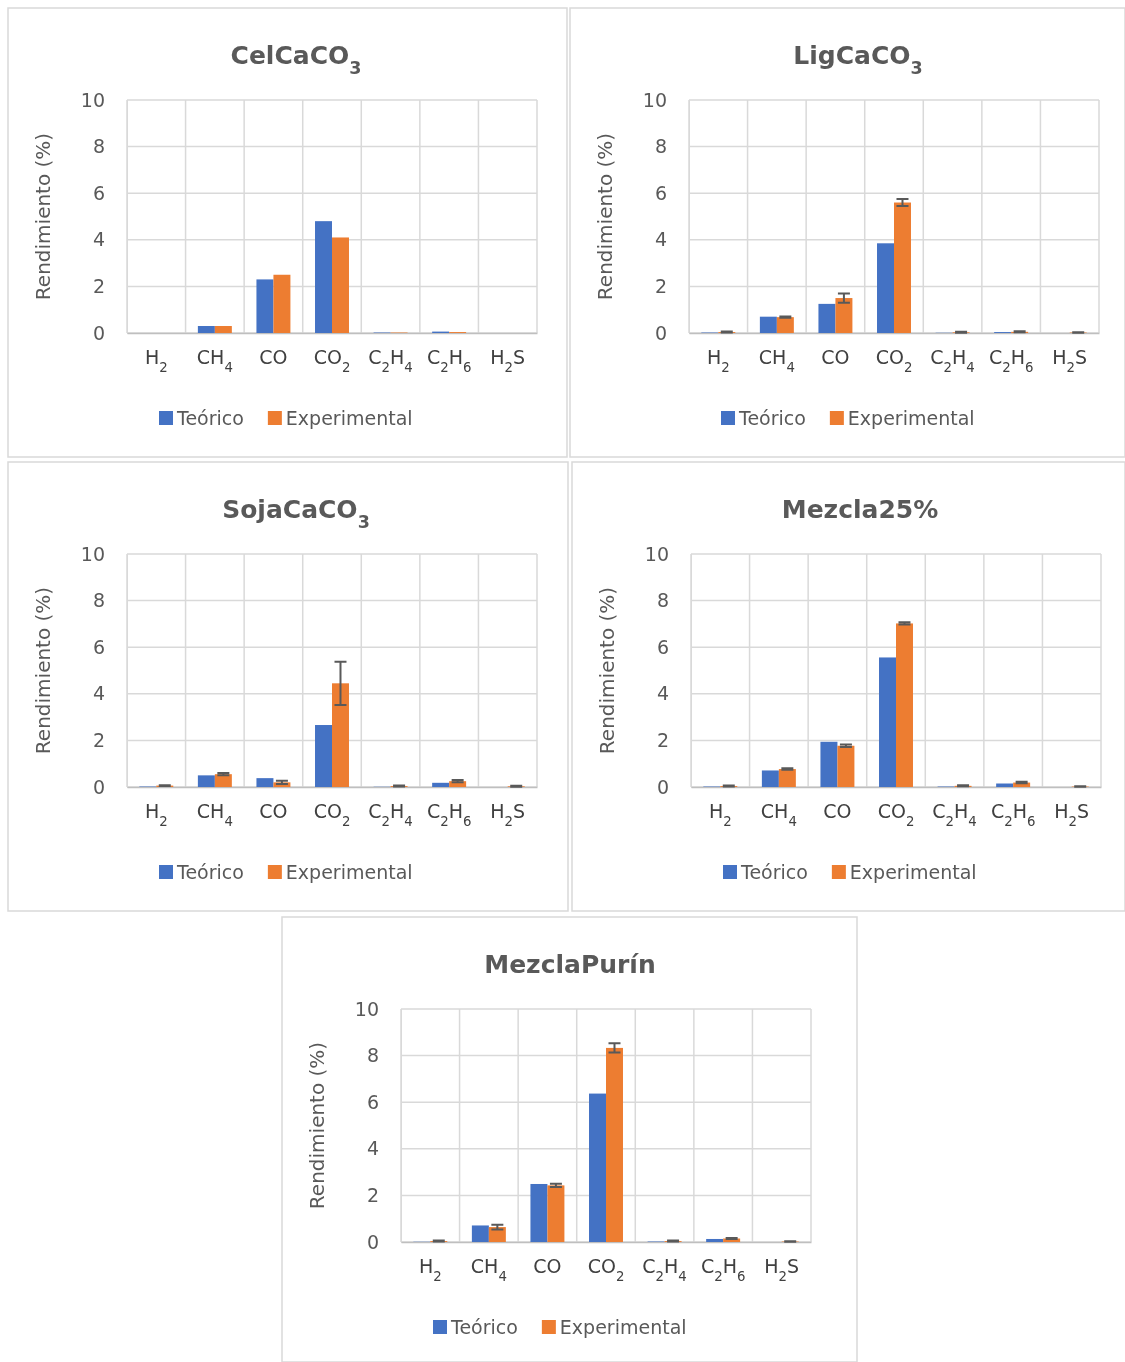 The height and width of the screenshot is (1362, 1125). I want to click on chart-title: Mezcla25%, so click(860, 509).